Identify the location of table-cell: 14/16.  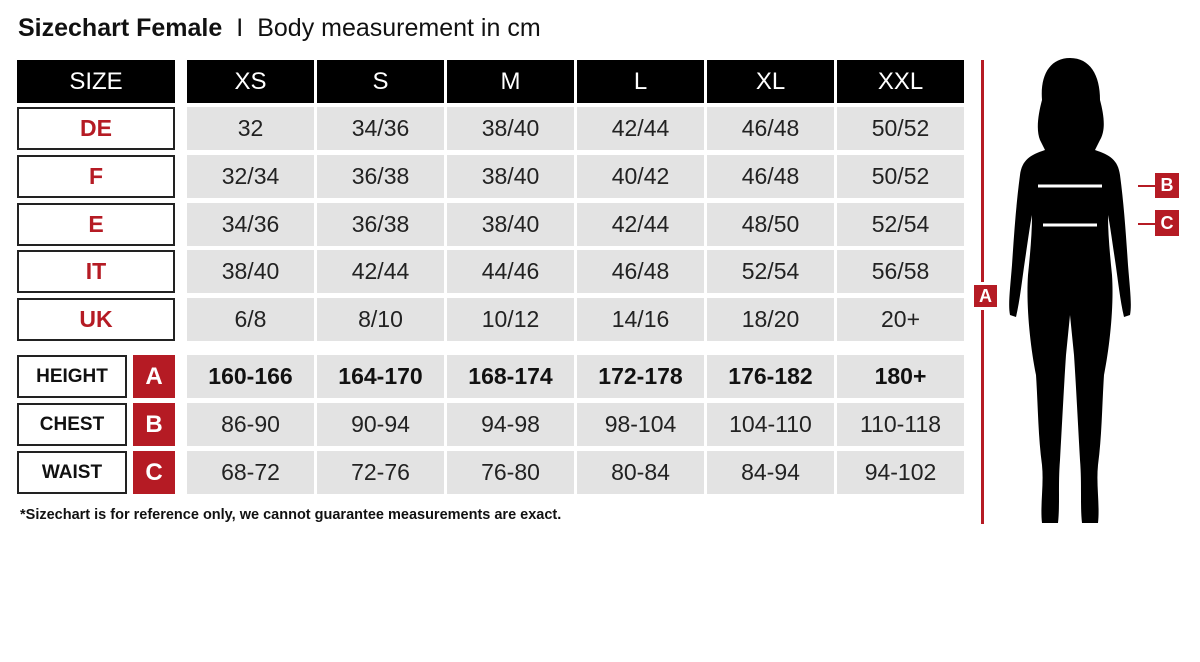
(640, 319).